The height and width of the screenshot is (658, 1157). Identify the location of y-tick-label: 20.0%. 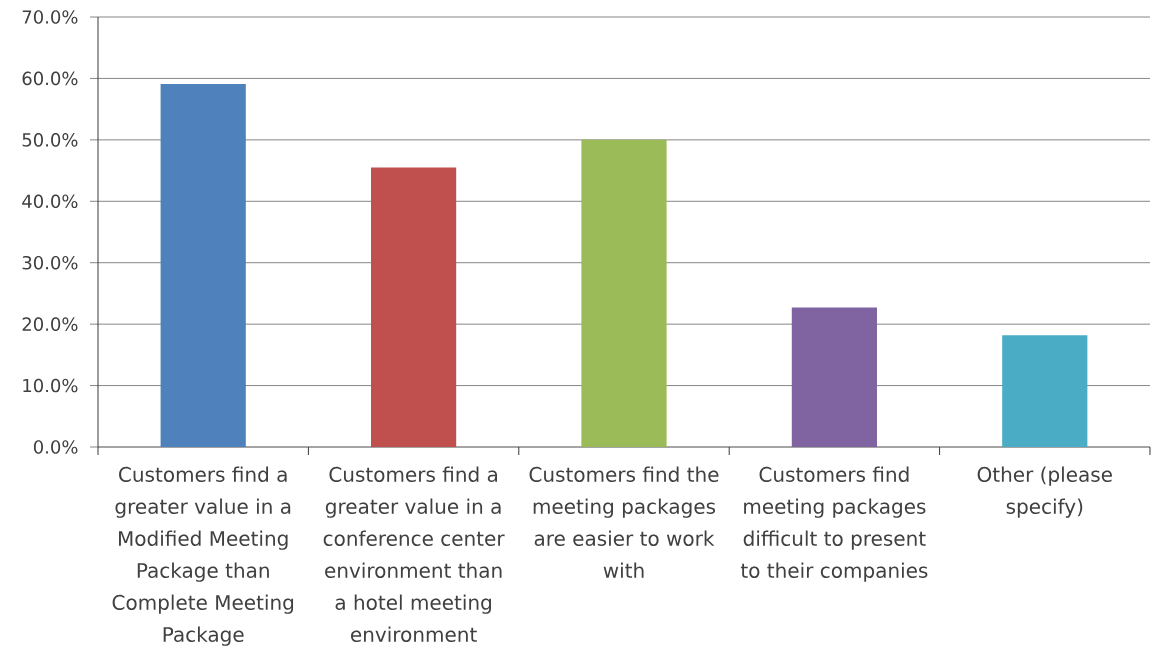
(50, 324).